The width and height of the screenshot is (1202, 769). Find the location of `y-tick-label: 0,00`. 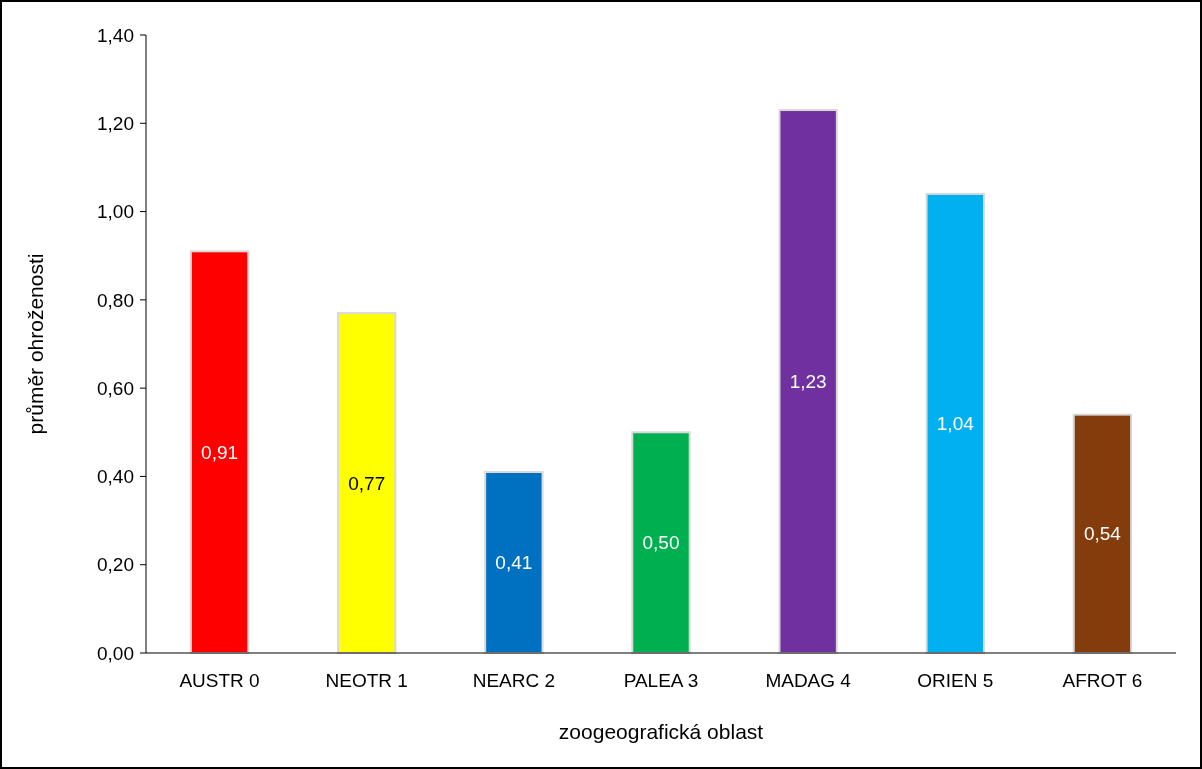

y-tick-label: 0,00 is located at coordinates (115, 653).